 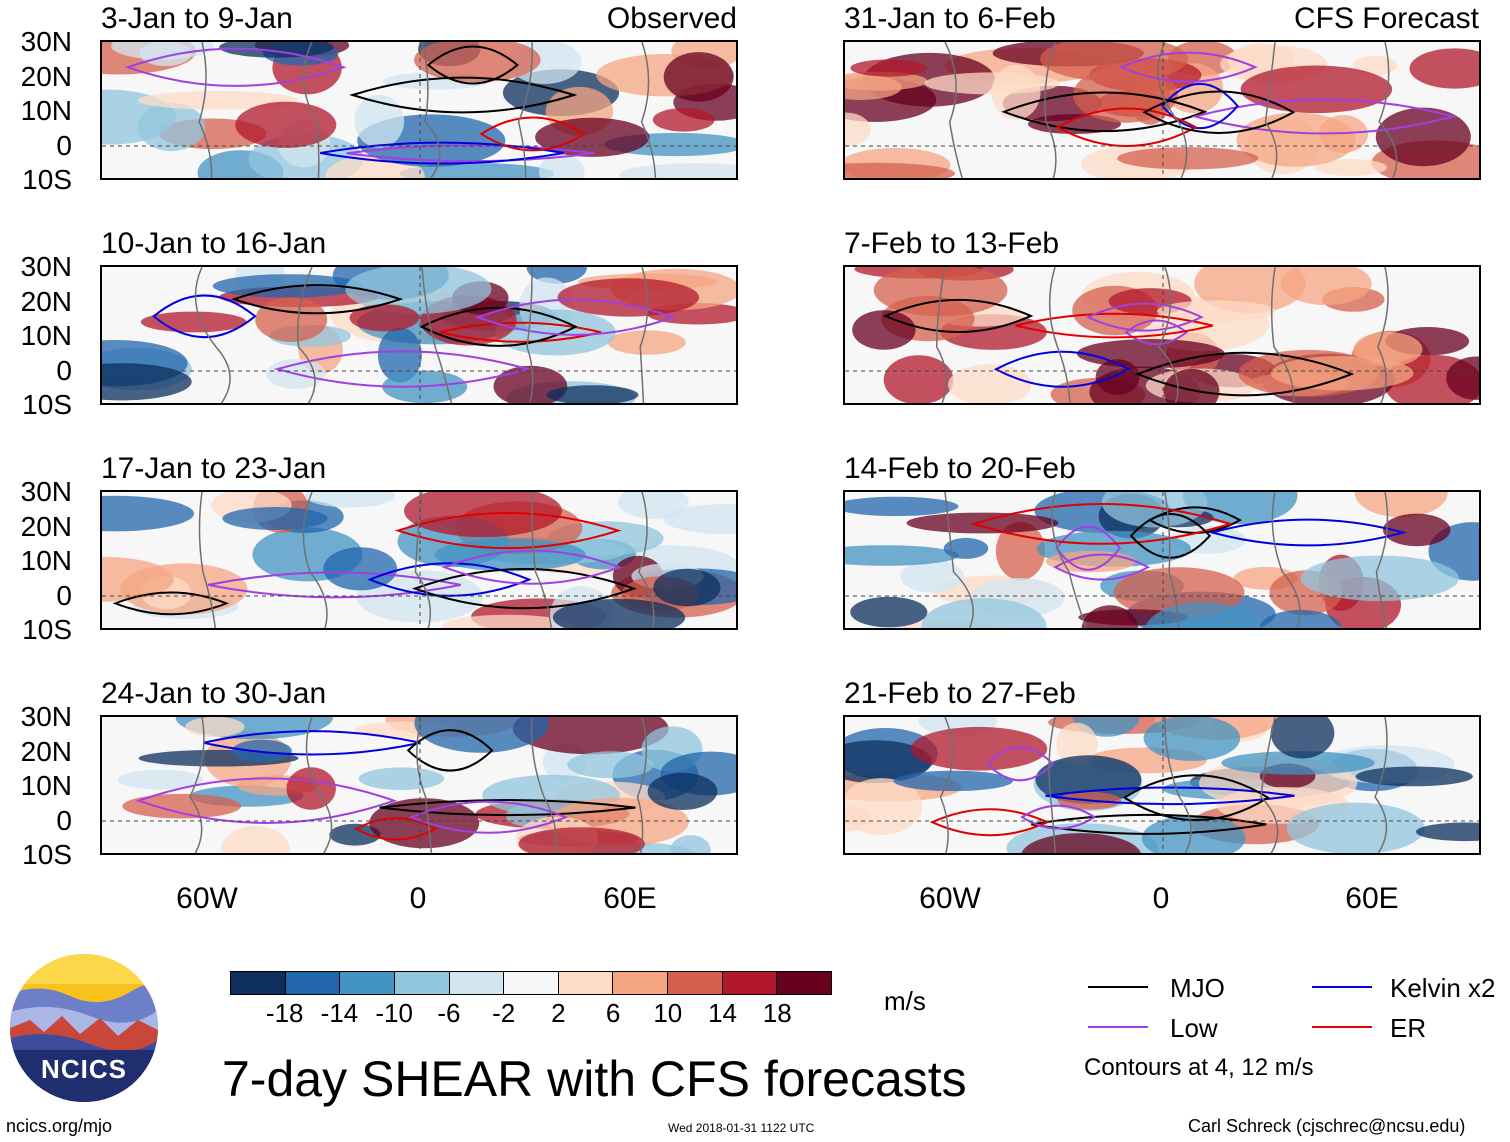 What do you see at coordinates (84, 1028) in the screenshot?
I see `ncics-logo: NCICS` at bounding box center [84, 1028].